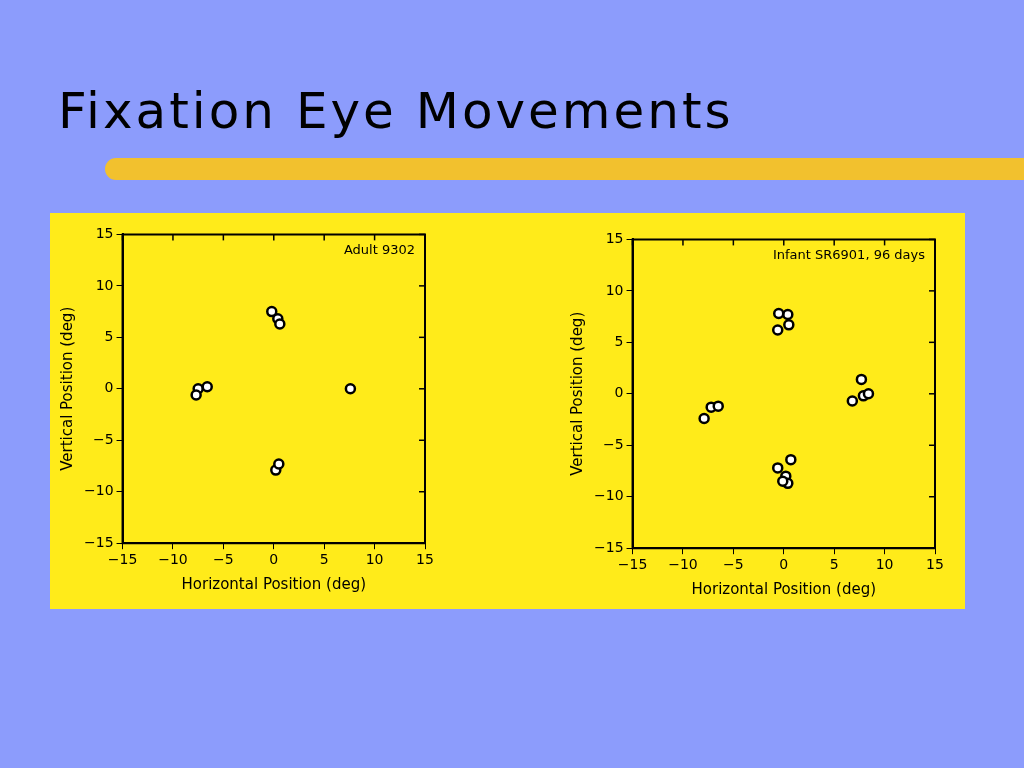 This screenshot has height=768, width=1024. What do you see at coordinates (396, 111) in the screenshot?
I see `chart-title: Fixation Eye Movements` at bounding box center [396, 111].